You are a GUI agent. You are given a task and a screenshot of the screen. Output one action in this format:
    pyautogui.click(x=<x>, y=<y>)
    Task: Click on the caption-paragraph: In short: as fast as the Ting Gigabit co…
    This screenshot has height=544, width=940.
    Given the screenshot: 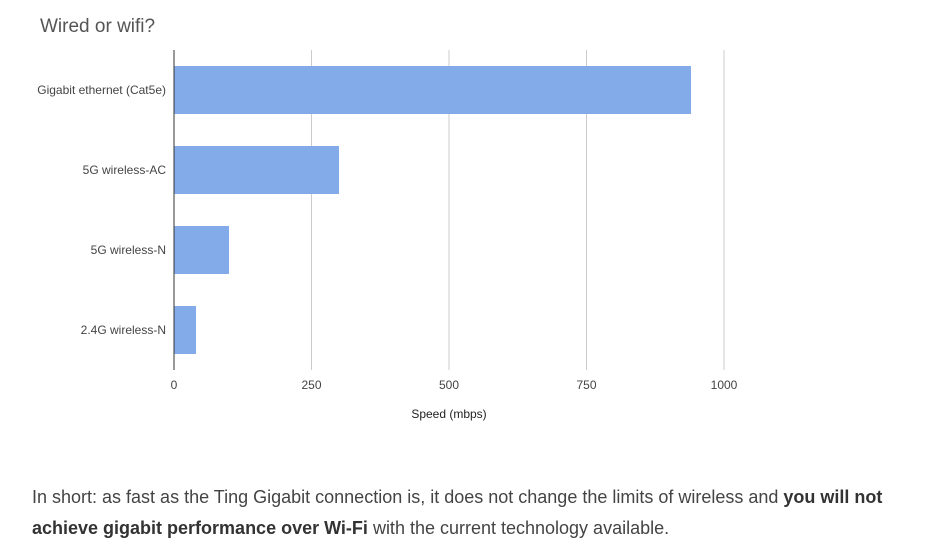 What is the action you would take?
    pyautogui.click(x=480, y=513)
    